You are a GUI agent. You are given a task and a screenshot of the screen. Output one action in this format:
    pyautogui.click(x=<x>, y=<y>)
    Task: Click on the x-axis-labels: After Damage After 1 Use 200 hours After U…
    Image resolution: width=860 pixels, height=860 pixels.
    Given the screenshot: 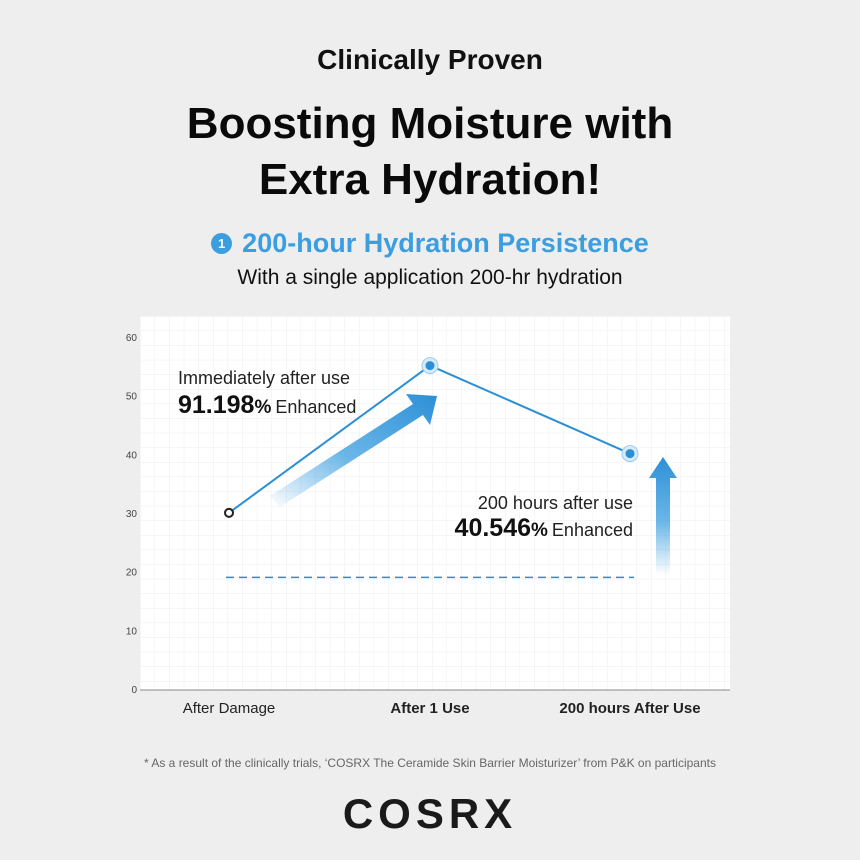 What is the action you would take?
    pyautogui.click(x=442, y=708)
    